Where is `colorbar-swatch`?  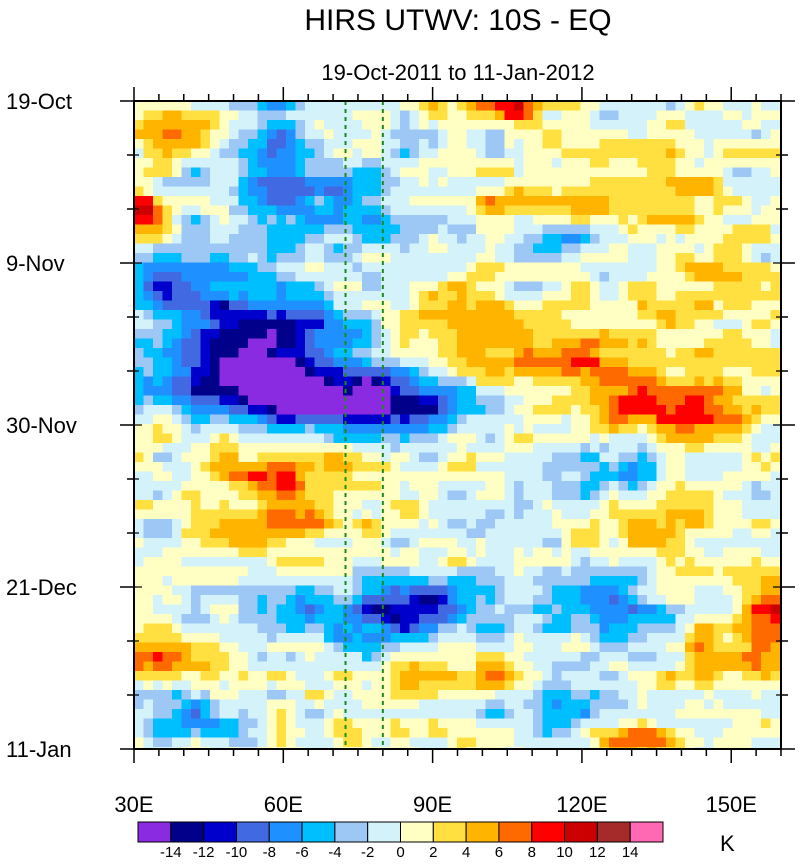
colorbar-swatch is located at coordinates (613, 832).